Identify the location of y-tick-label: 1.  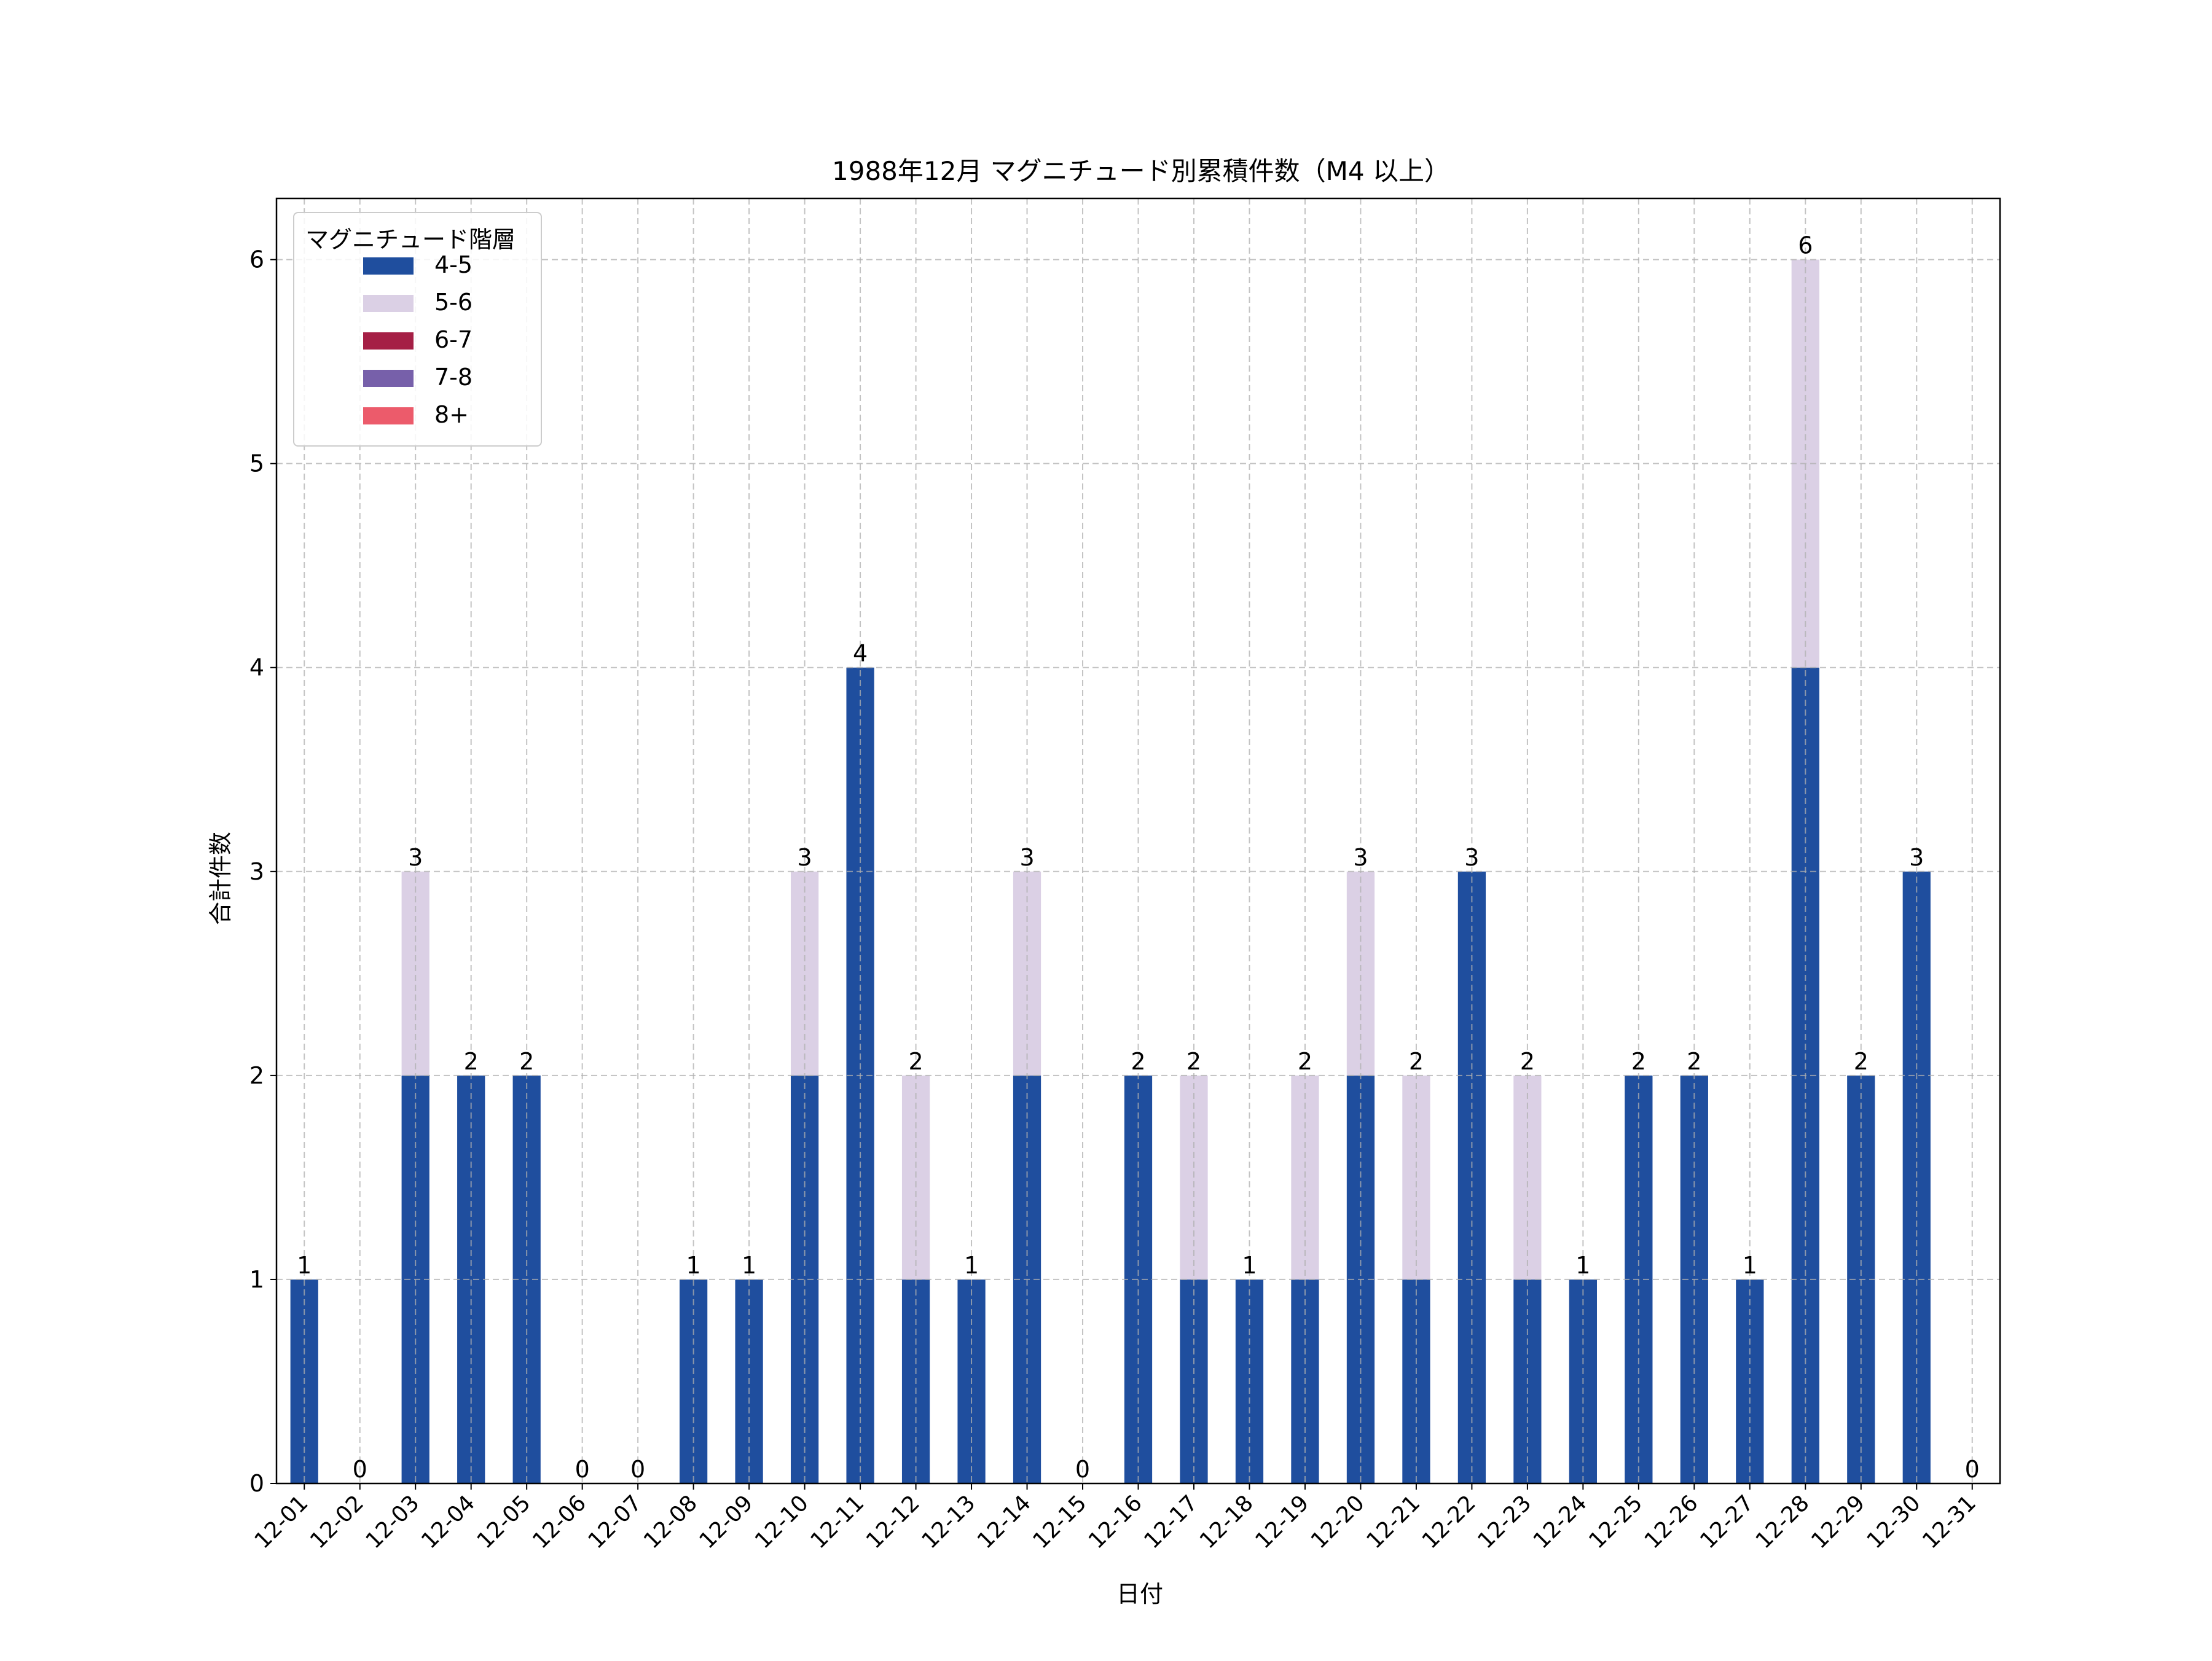
(256, 1279).